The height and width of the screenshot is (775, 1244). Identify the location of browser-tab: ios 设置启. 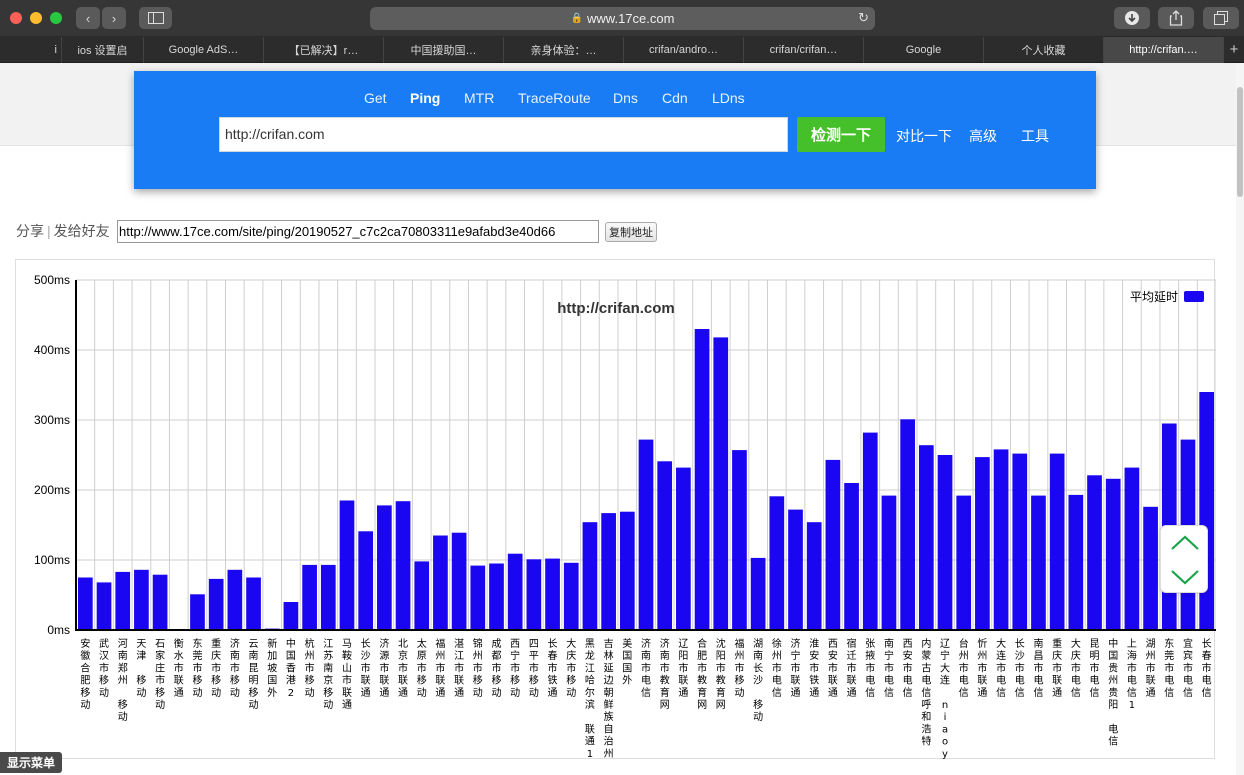
(103, 50).